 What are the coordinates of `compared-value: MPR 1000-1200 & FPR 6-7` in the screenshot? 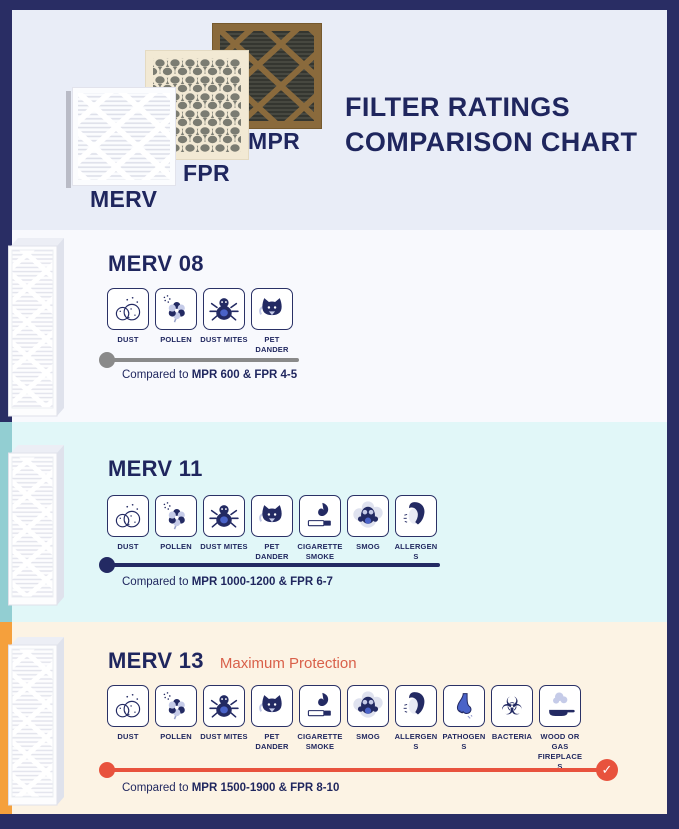 It's located at (262, 582).